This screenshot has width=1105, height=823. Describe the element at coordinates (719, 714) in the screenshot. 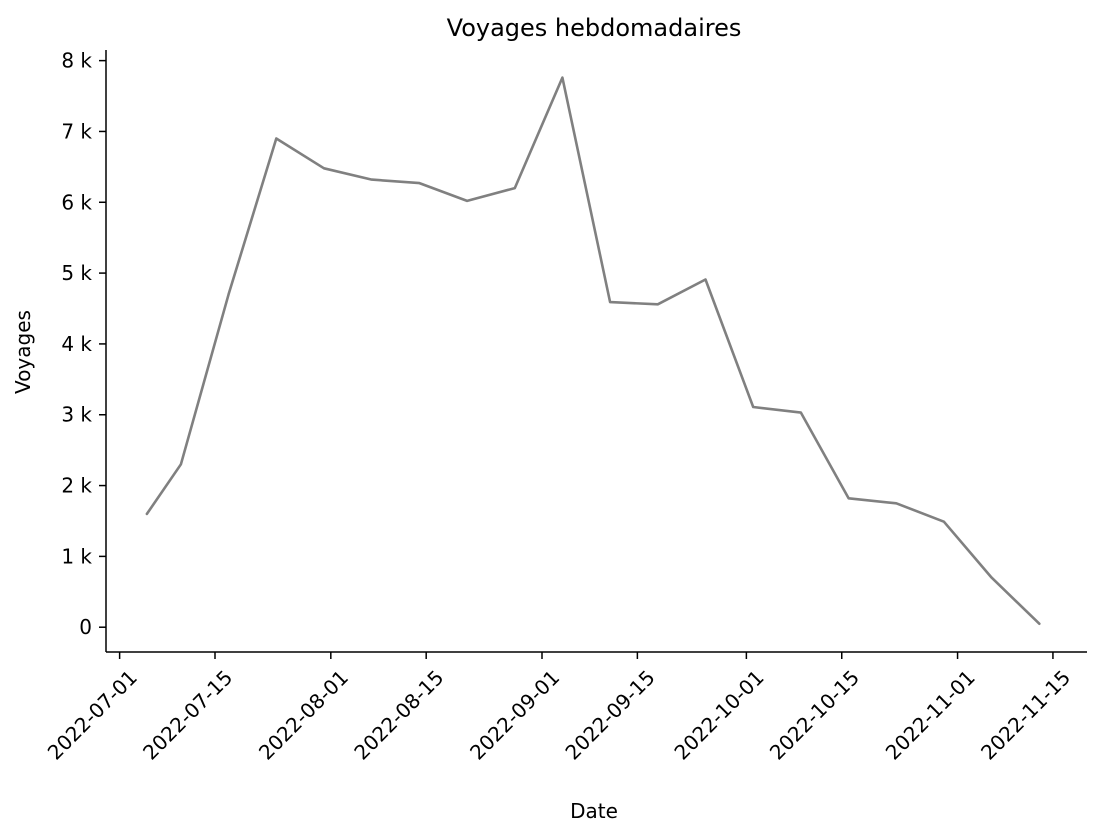

I see `x-tick-label: 2022-10-01` at that location.